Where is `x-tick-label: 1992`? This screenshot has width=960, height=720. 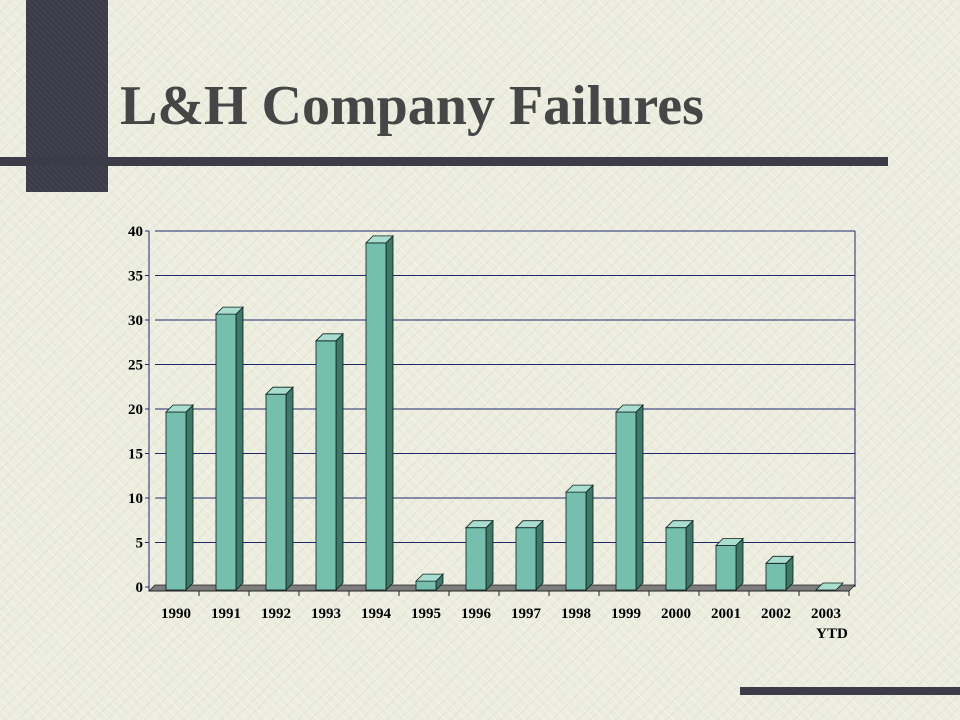
x-tick-label: 1992 is located at coordinates (276, 614).